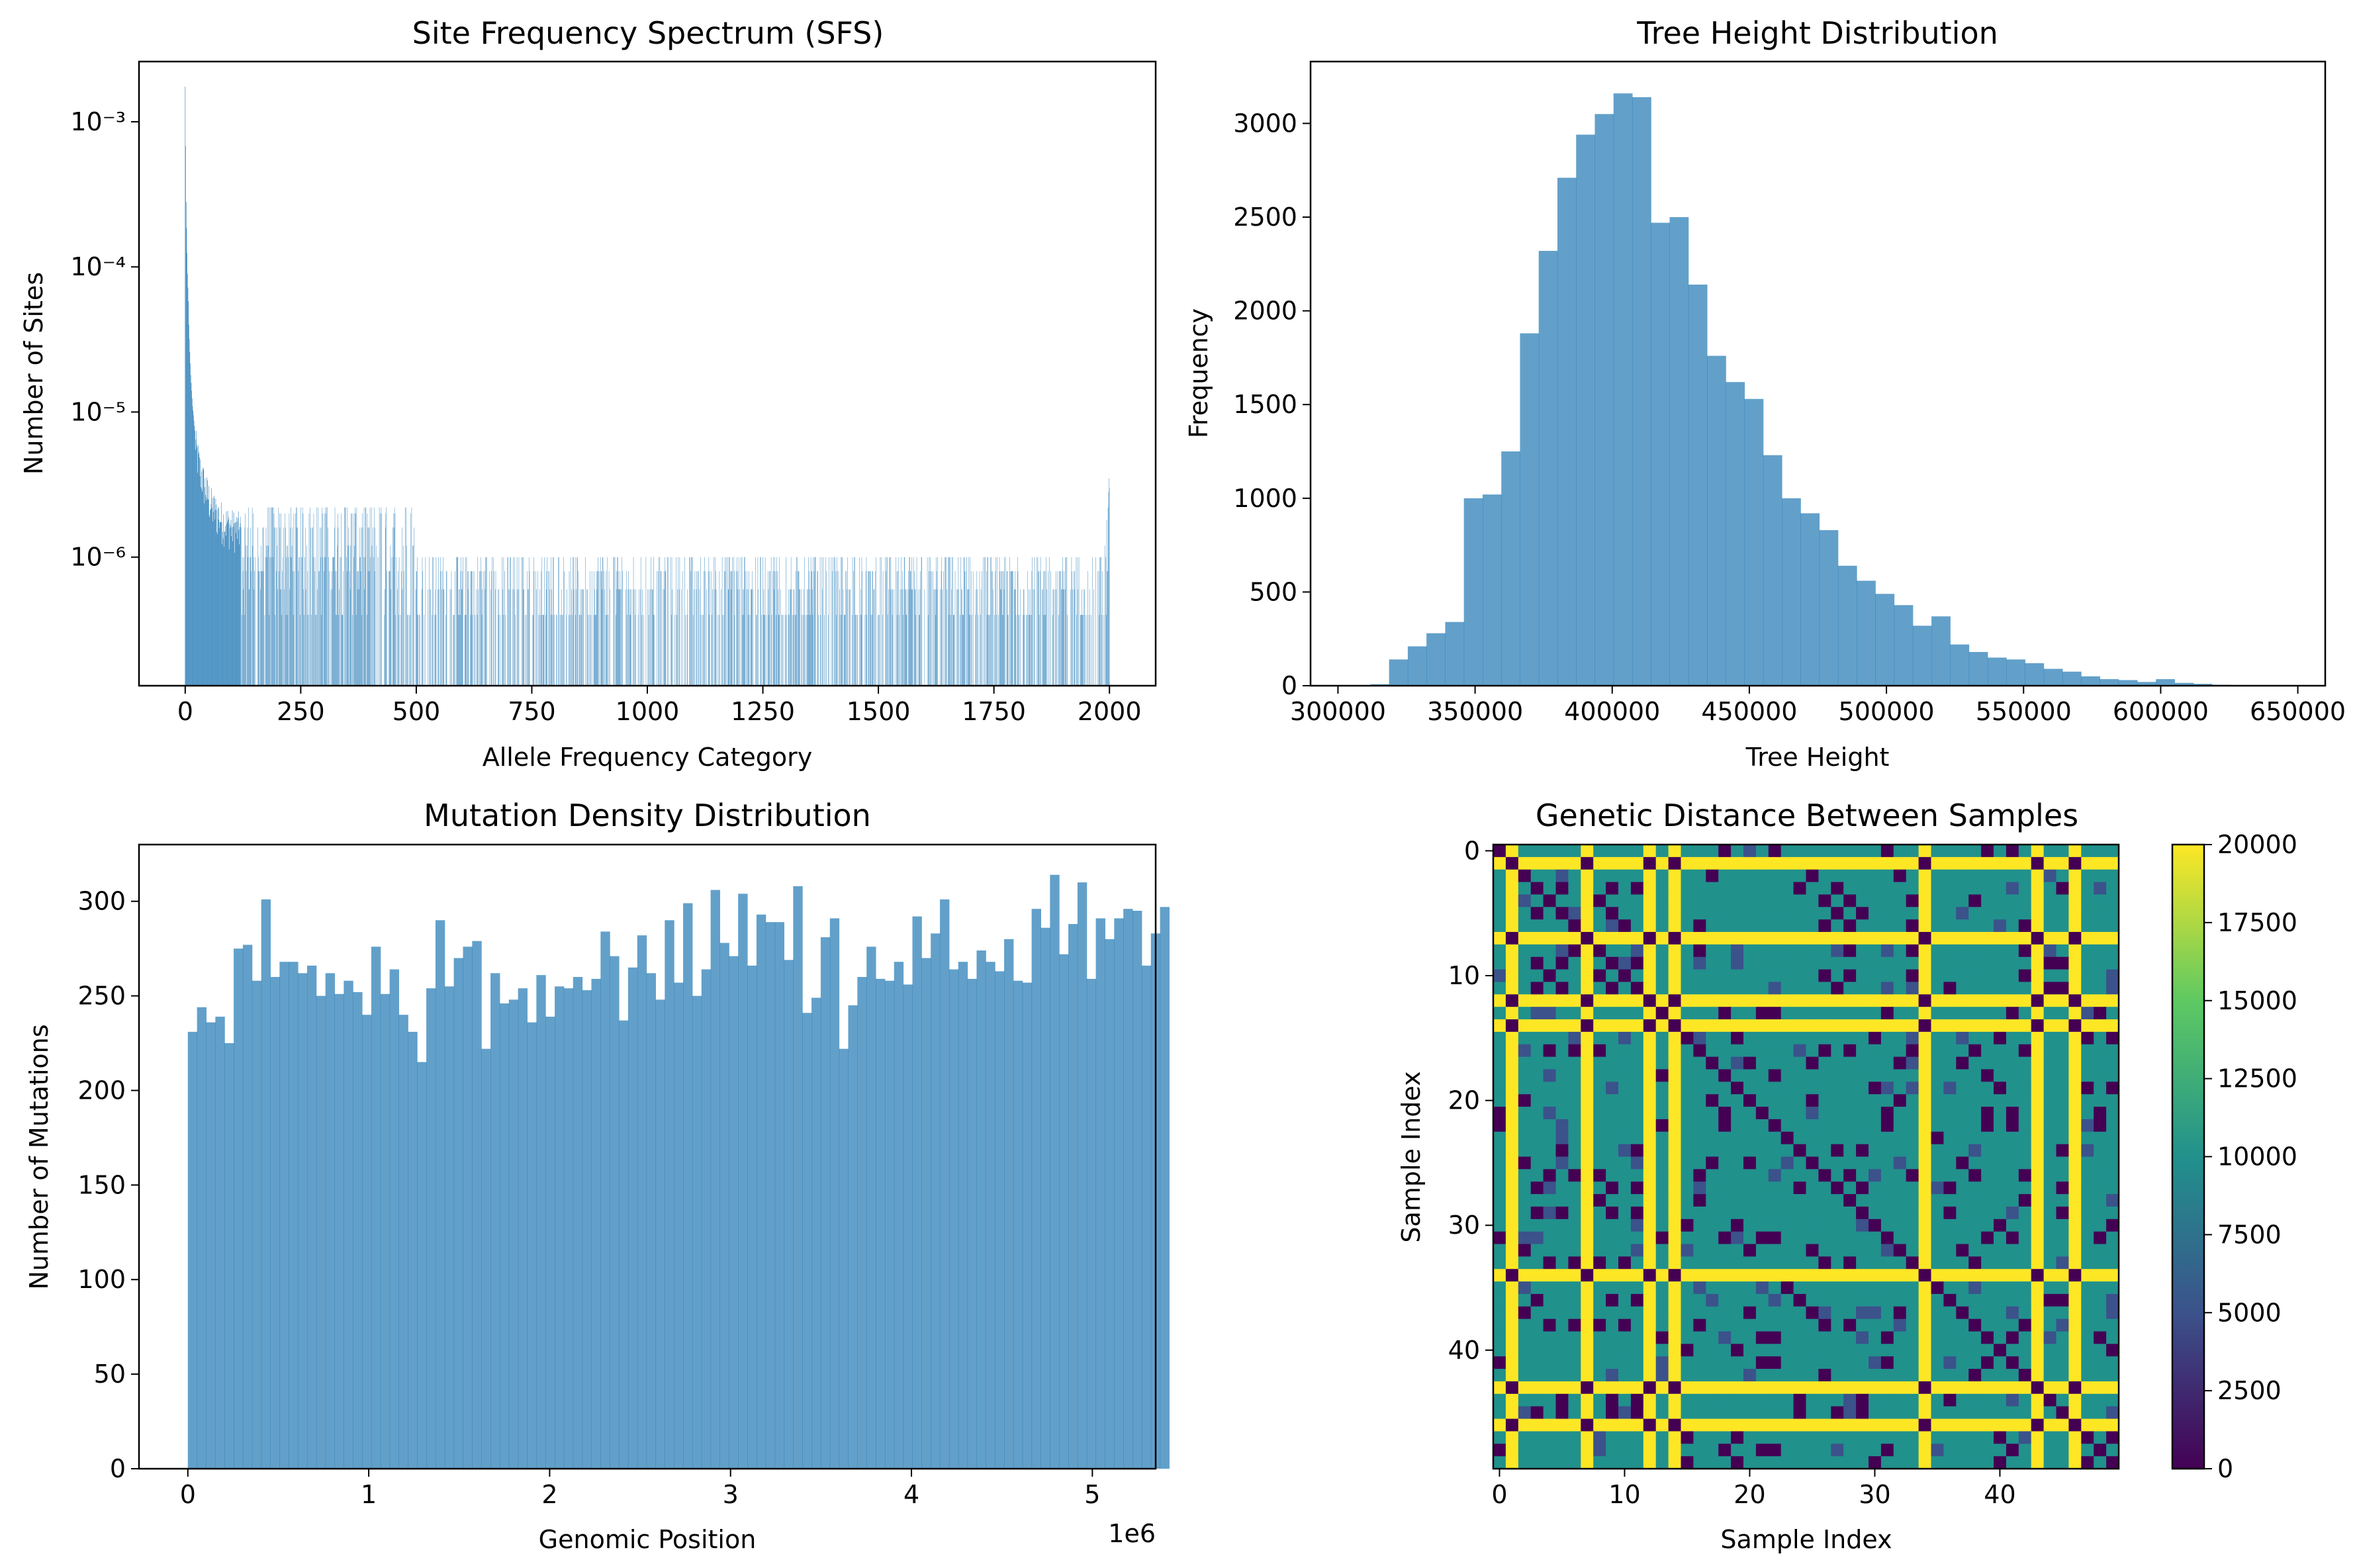  Describe the element at coordinates (1806, 1539) in the screenshot. I see `heat-xlabel: Sample Index` at that location.